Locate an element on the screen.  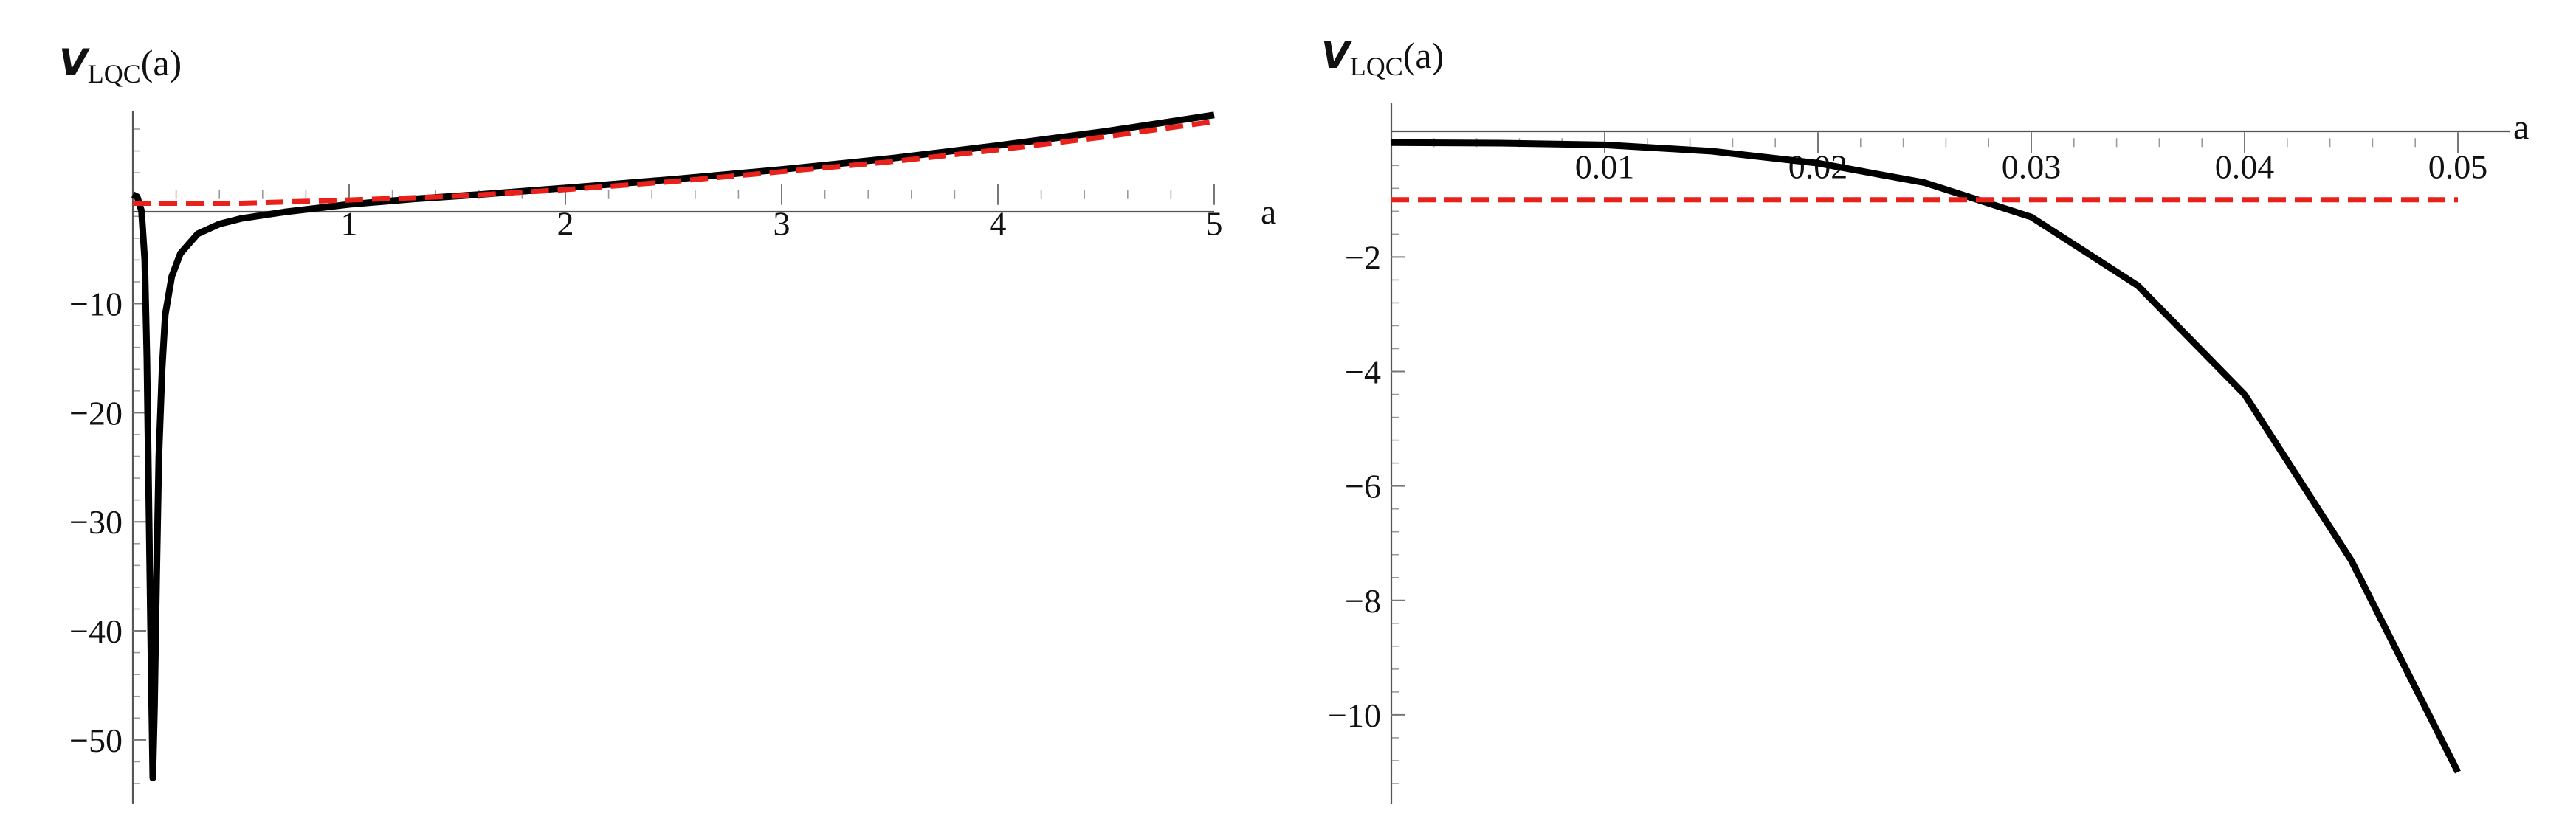
left-y-axis-label: VLQC(a) is located at coordinates (121, 65).